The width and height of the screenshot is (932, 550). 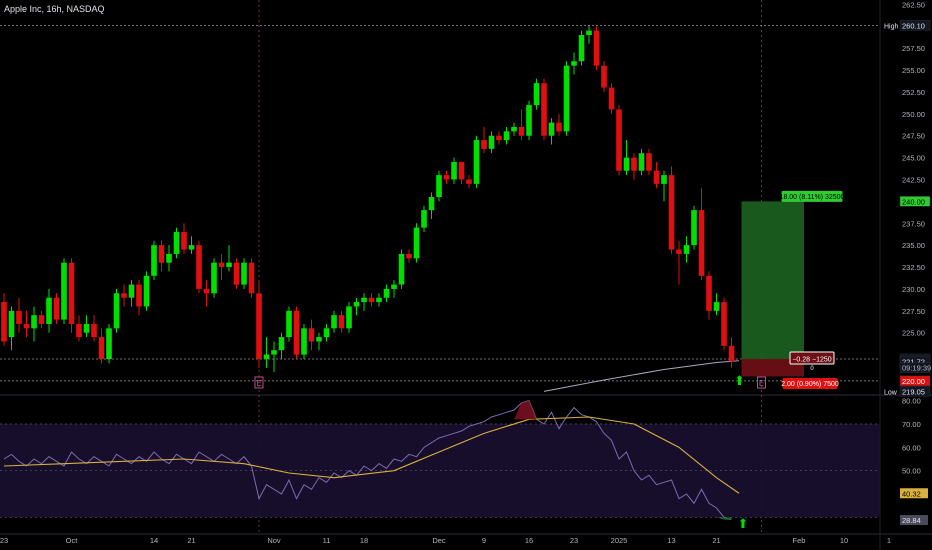 What do you see at coordinates (889, 540) in the screenshot?
I see `time-tick: 1` at bounding box center [889, 540].